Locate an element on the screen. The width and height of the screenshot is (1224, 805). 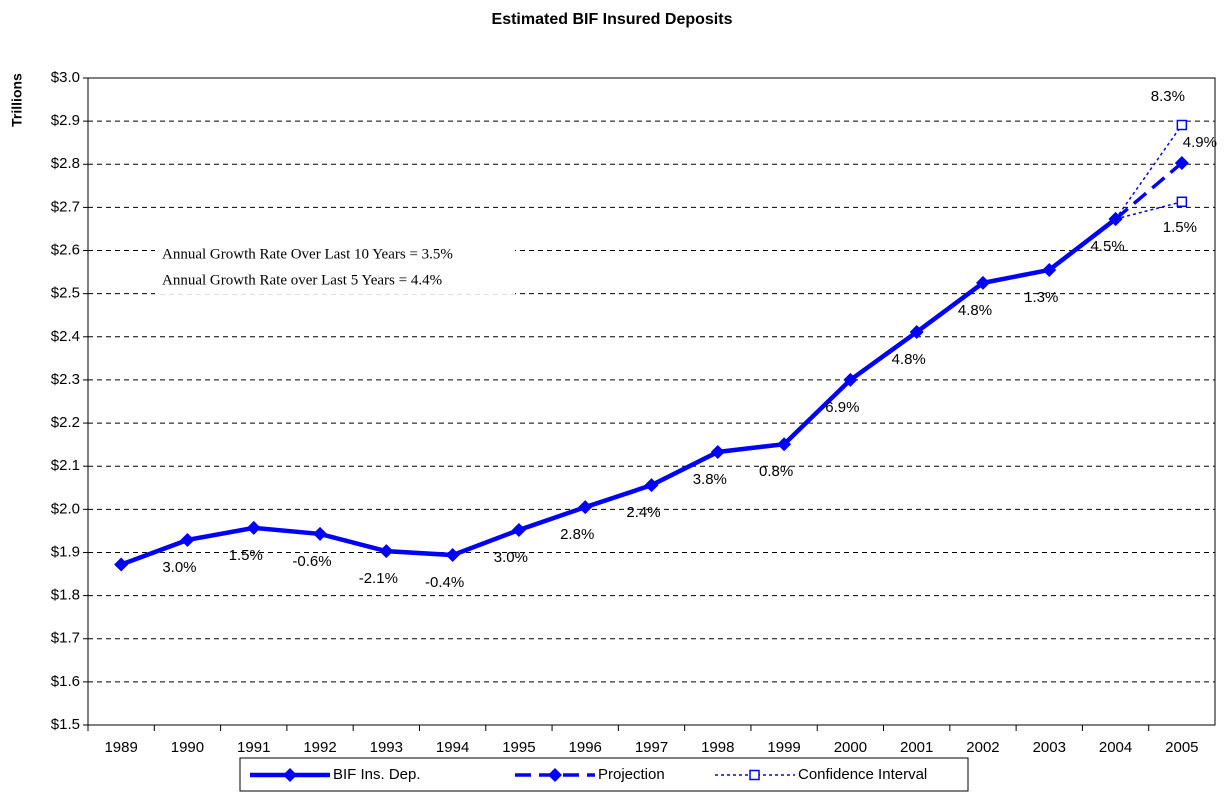
x-tick-label: 1999 is located at coordinates (783, 747).